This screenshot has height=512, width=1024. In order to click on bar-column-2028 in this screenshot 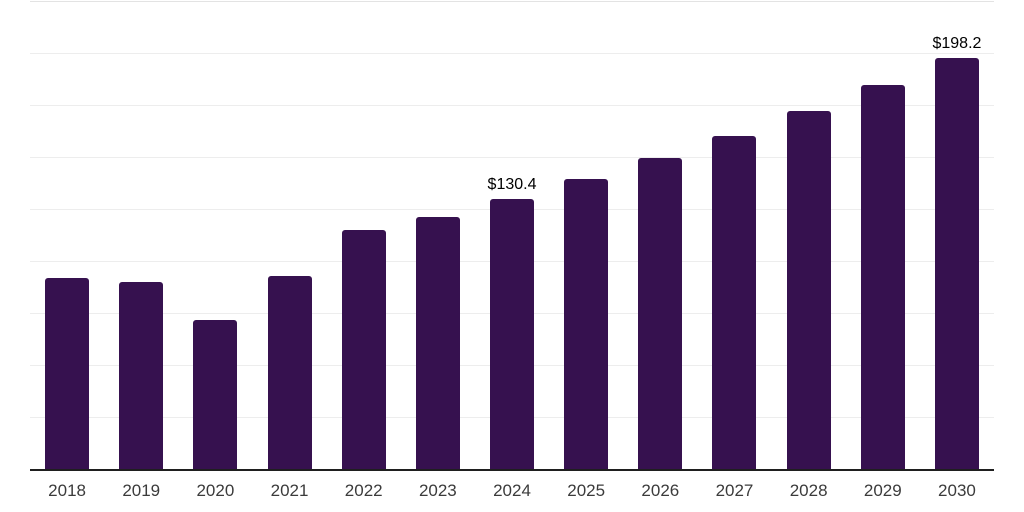, I will do `click(809, 236)`.